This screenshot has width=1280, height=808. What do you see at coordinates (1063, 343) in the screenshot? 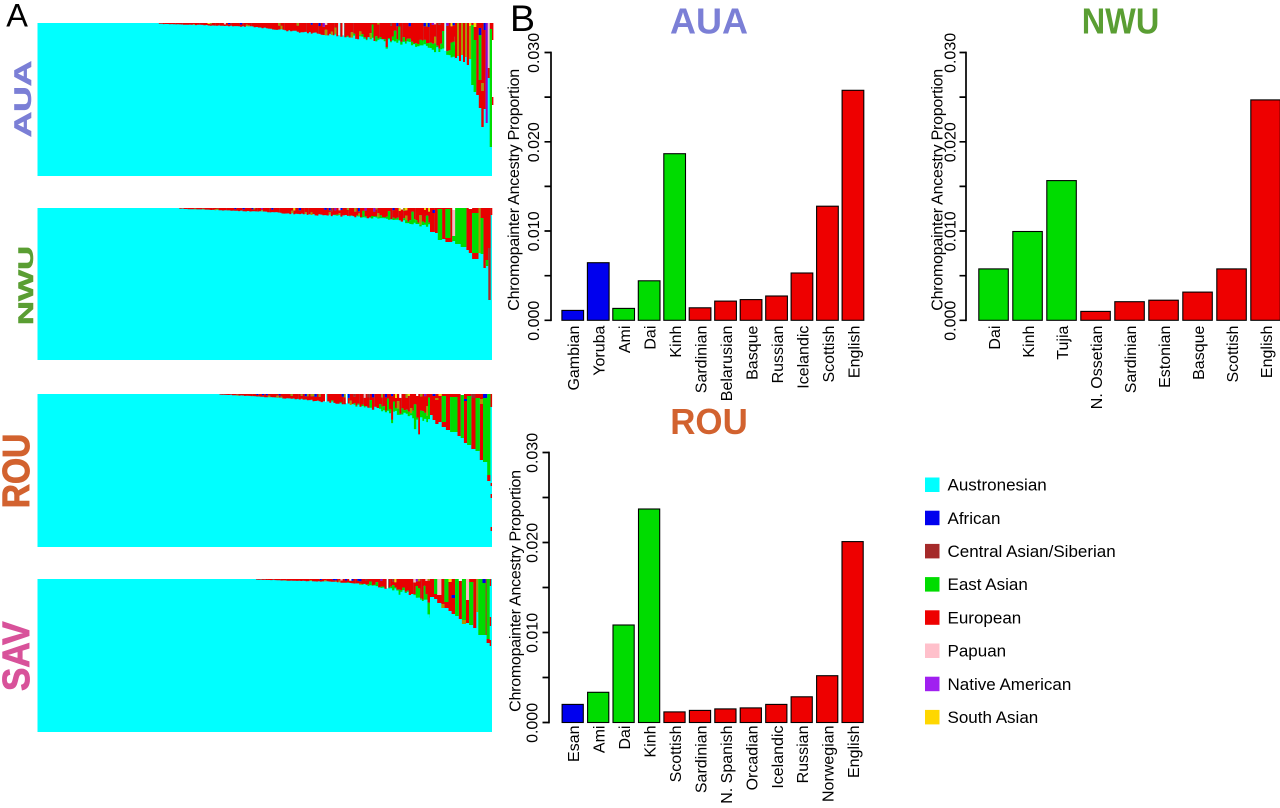
I see `svg-text: Tujia` at bounding box center [1063, 343].